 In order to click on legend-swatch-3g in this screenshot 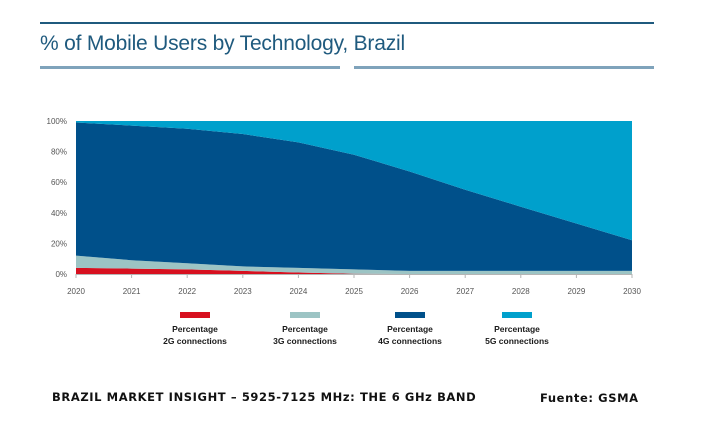, I will do `click(305, 315)`.